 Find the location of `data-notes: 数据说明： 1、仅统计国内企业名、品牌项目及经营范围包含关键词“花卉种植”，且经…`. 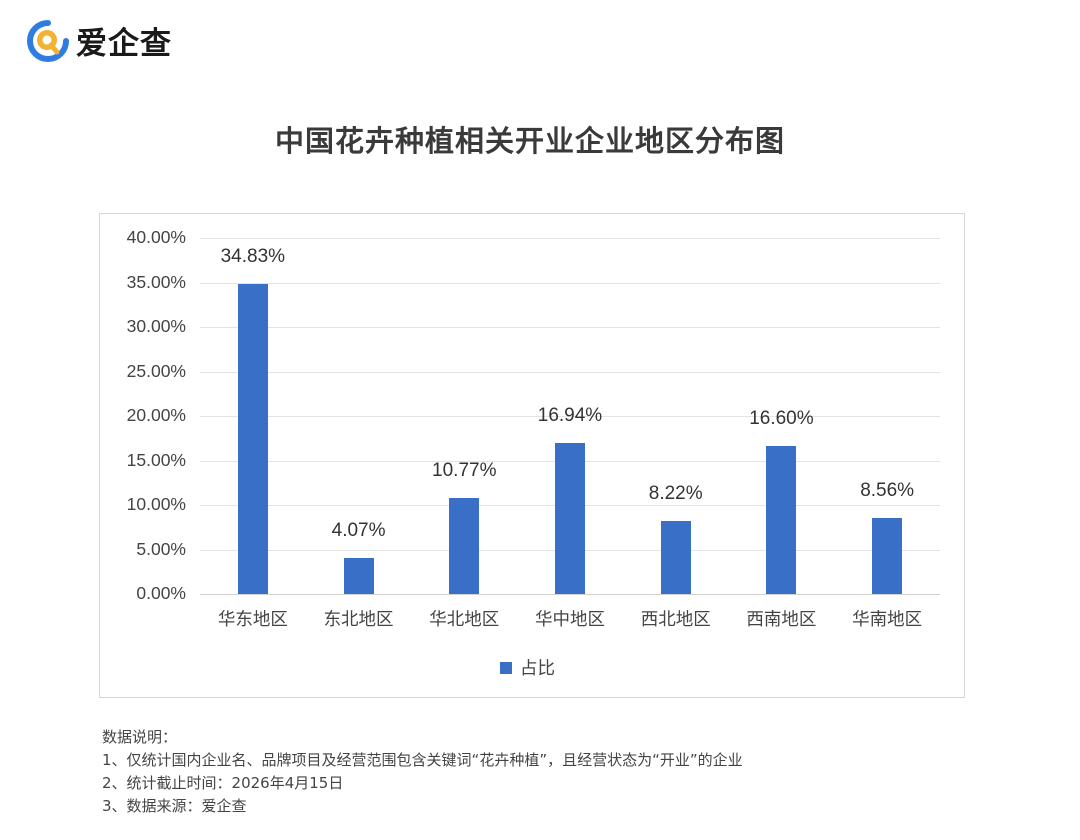

data-notes: 数据说明： 1、仅统计国内企业名、品牌项目及经营范围包含关键词“花卉种植”，且经… is located at coordinates (422, 772).